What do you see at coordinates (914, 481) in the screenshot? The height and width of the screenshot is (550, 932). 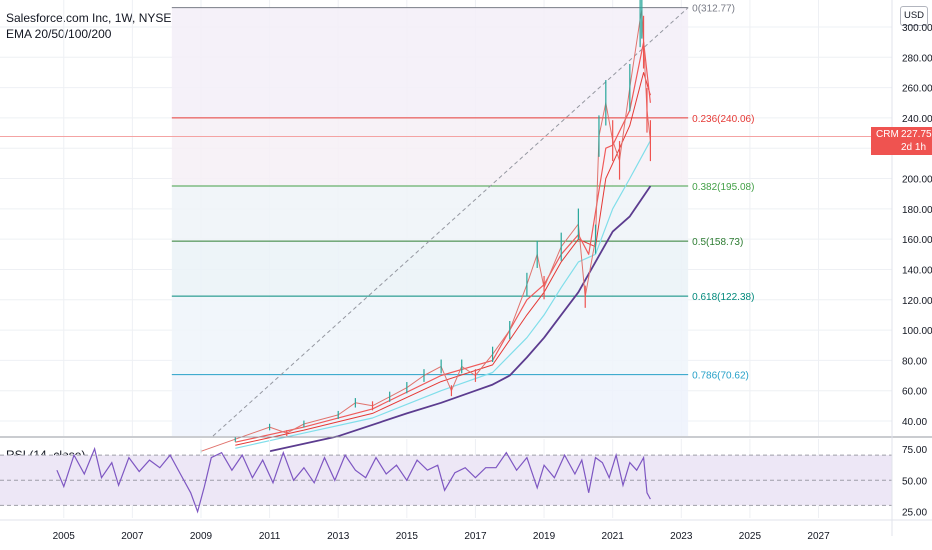 I see `rsi-tick-label: 50.00` at bounding box center [914, 481].